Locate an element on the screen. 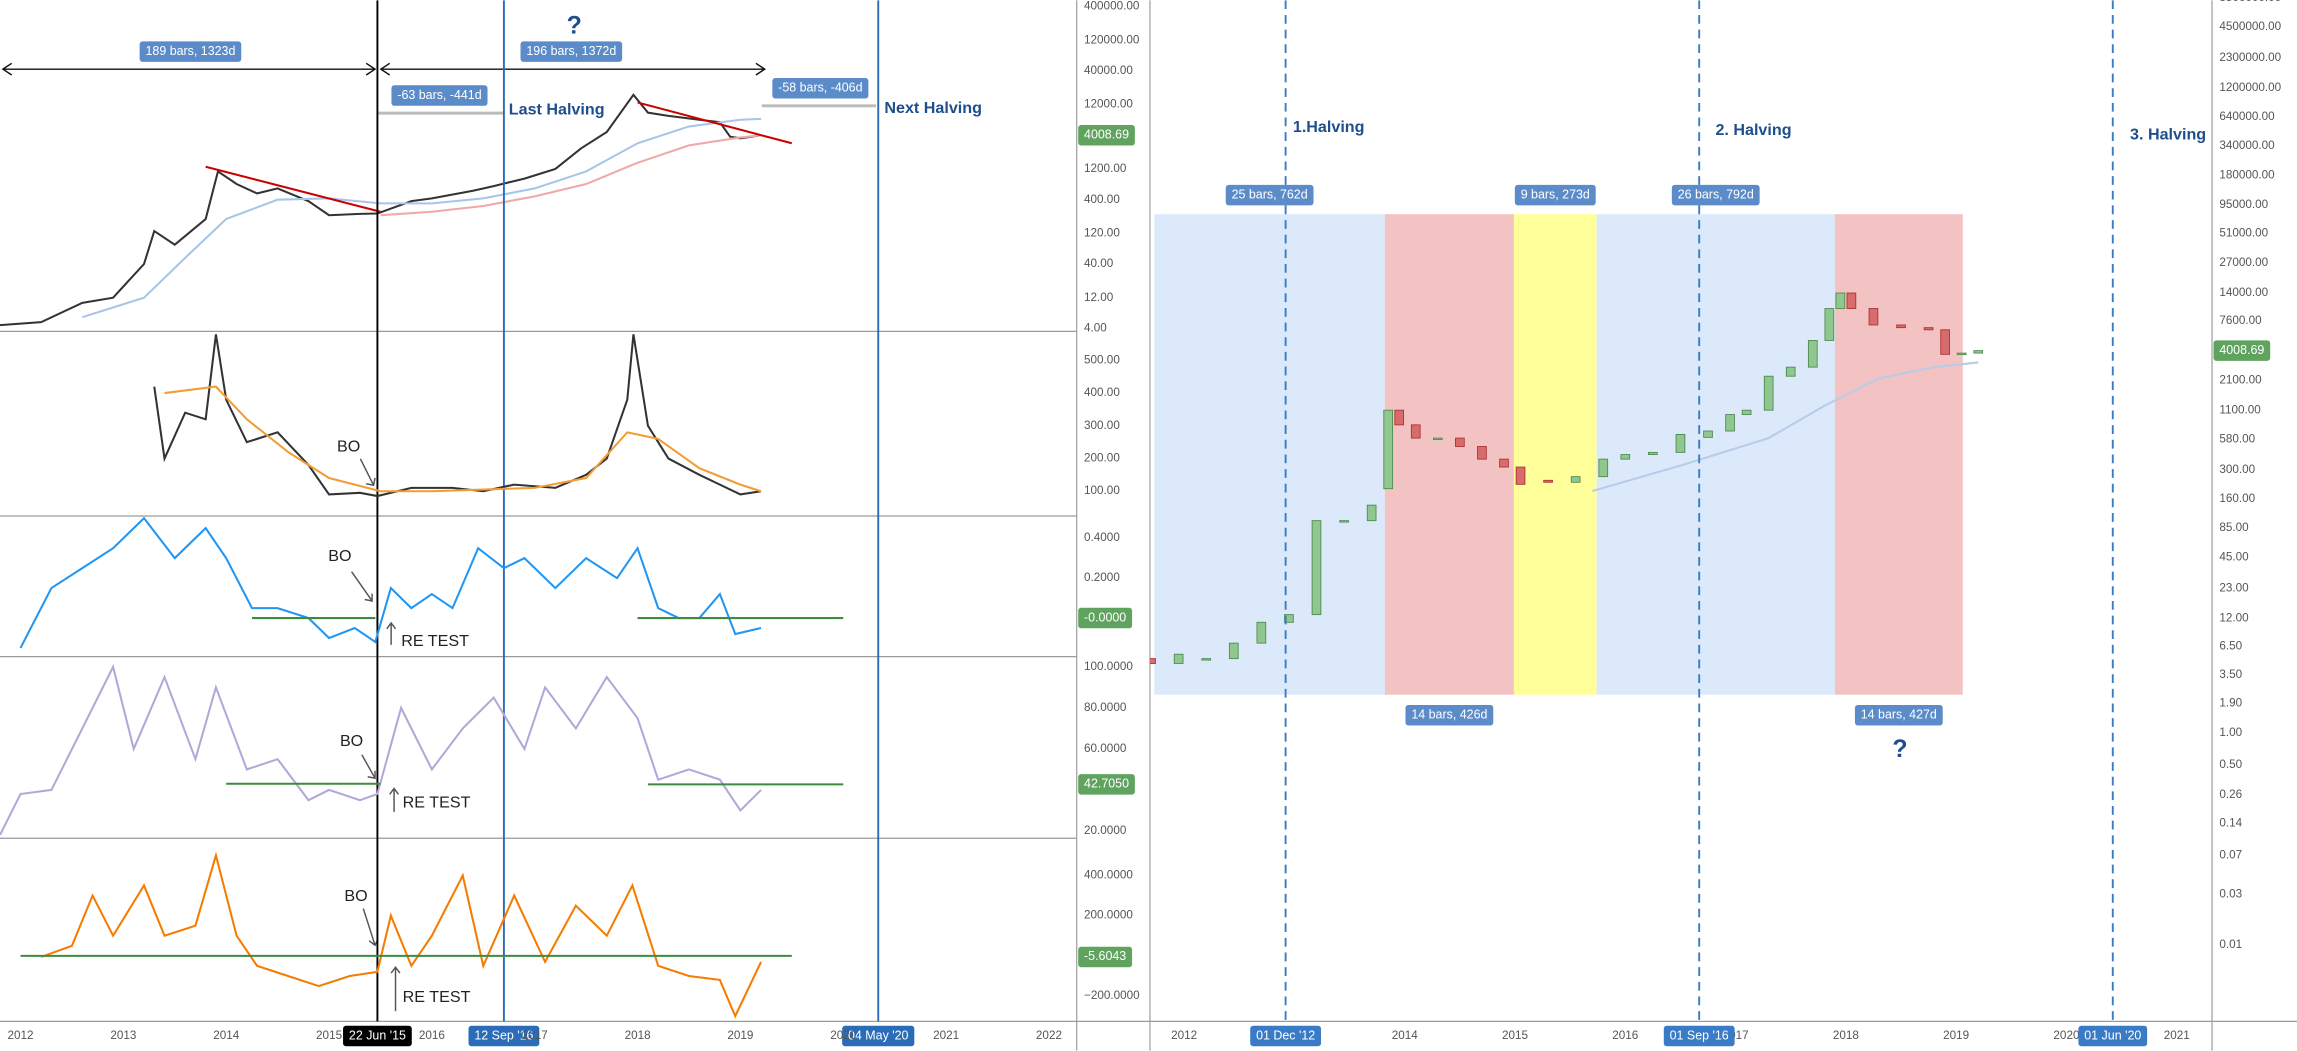 The width and height of the screenshot is (2297, 1051). marker-label-text: 22 Jun '15 is located at coordinates (377, 1035).